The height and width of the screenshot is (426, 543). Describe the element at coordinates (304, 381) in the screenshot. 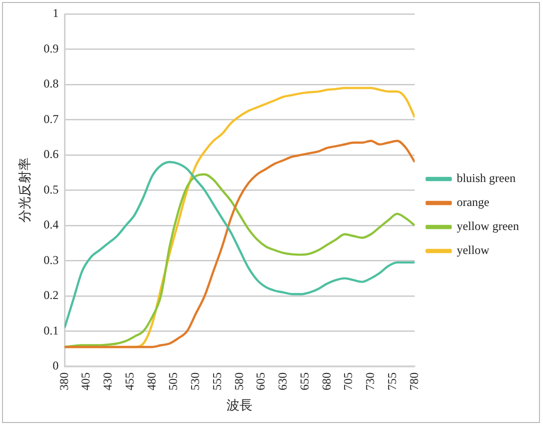

I see `x-tick-label: 655` at that location.